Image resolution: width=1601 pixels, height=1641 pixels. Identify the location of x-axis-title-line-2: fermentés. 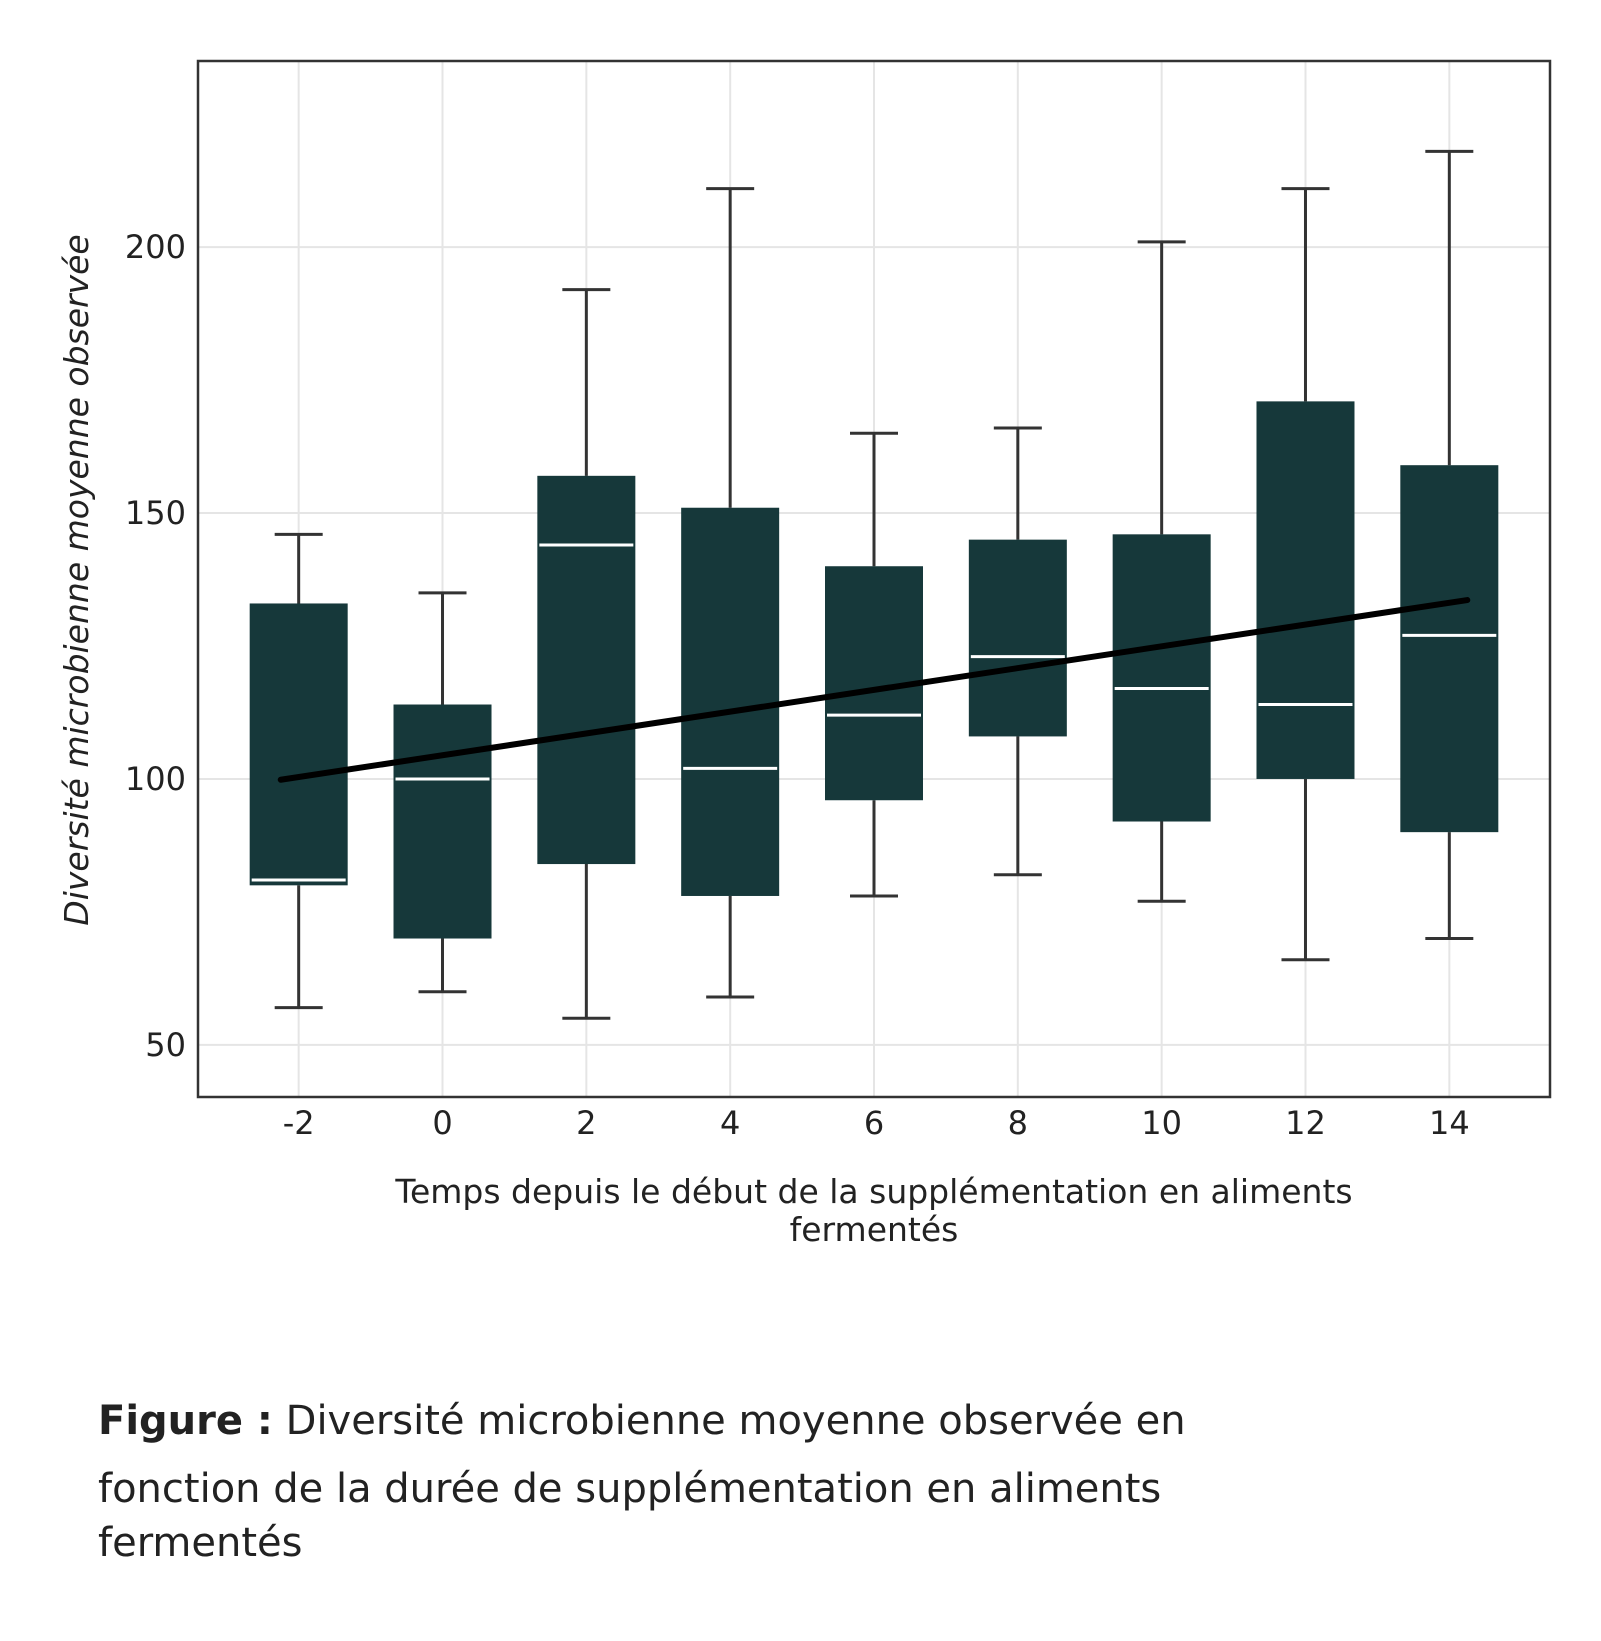
(874, 1229).